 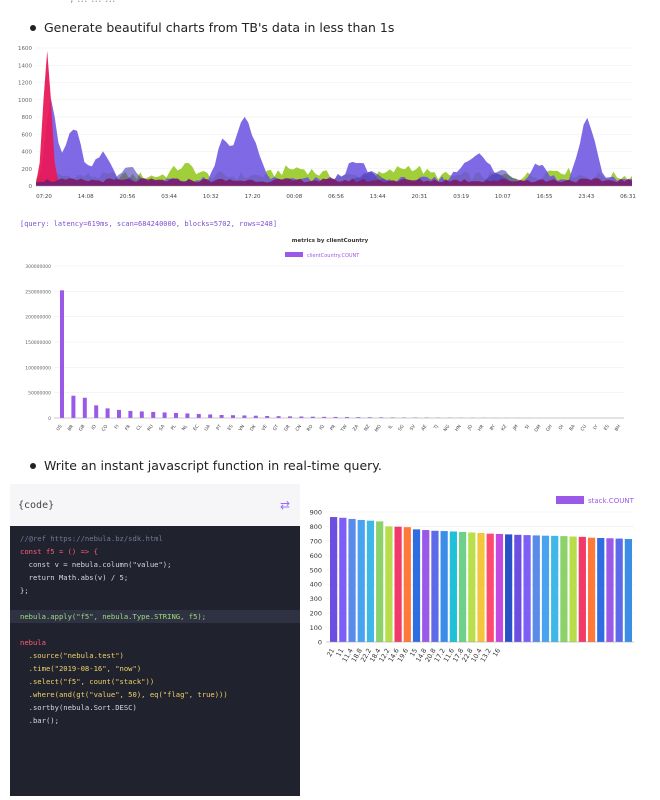 What do you see at coordinates (39, 394) in the screenshot?
I see `y-tick-label: 50000000` at bounding box center [39, 394].